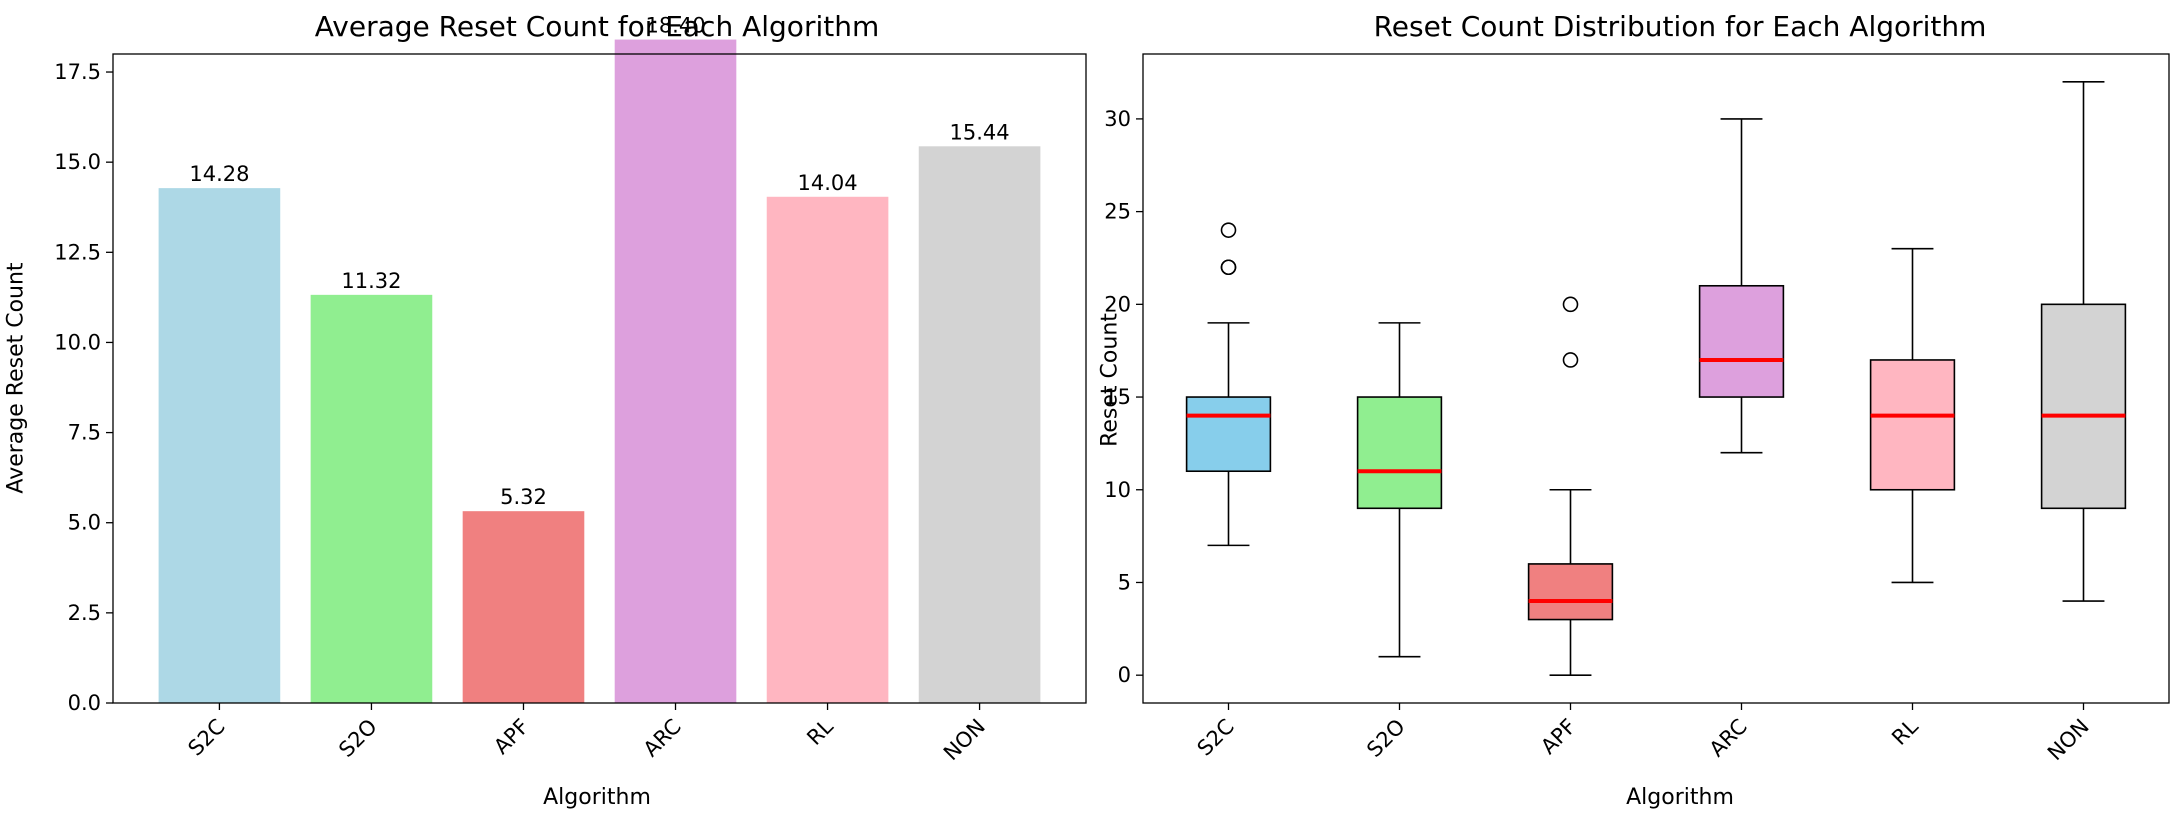 The image size is (2184, 824). I want to click on box-chart-xlabel: Algorithm, so click(1680, 797).